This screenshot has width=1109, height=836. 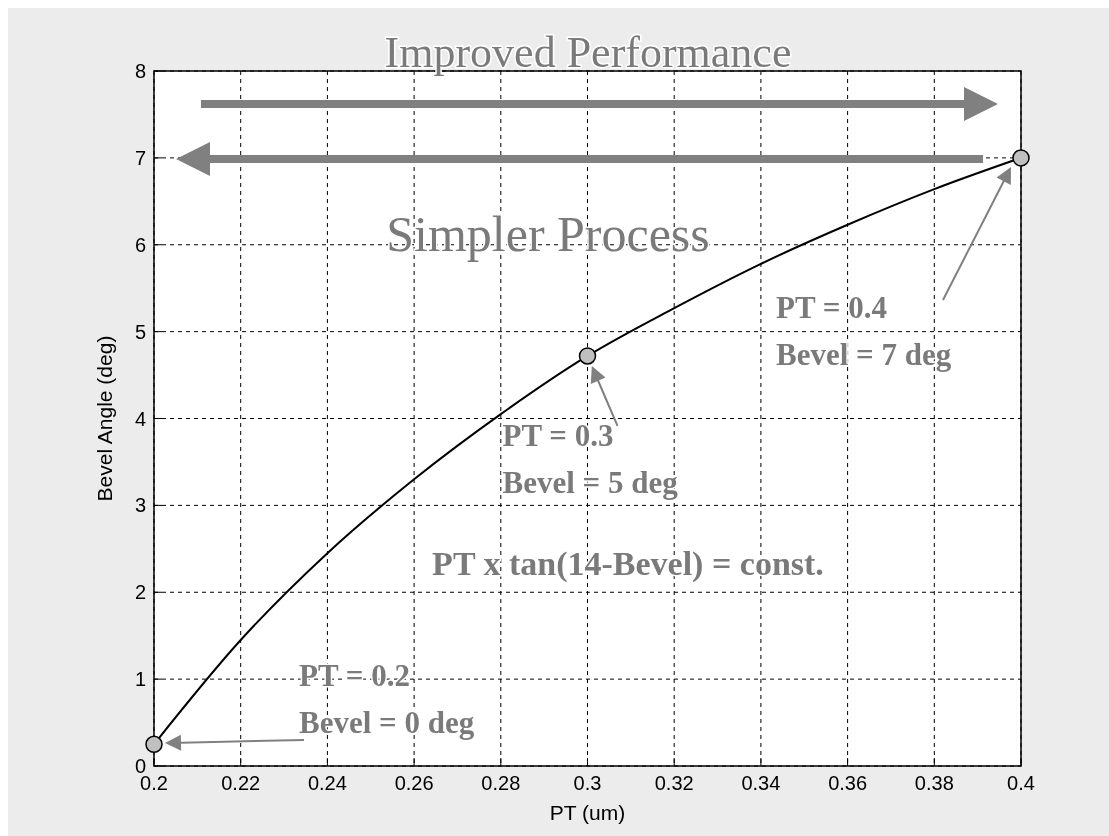 What do you see at coordinates (548, 233) in the screenshot?
I see `annotation: Simpler Process` at bounding box center [548, 233].